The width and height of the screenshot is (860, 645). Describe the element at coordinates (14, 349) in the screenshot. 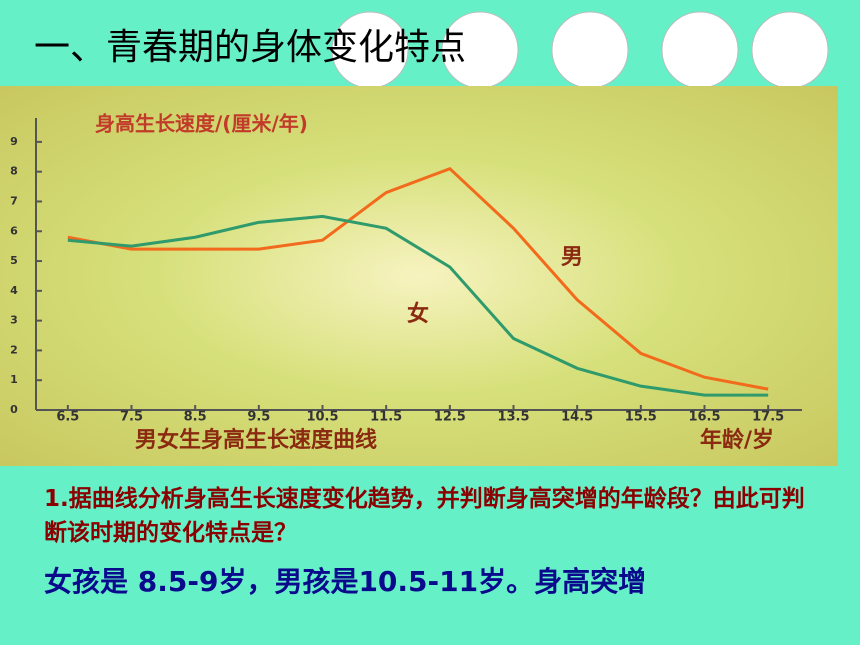

I see `y-tick-label: 2` at that location.